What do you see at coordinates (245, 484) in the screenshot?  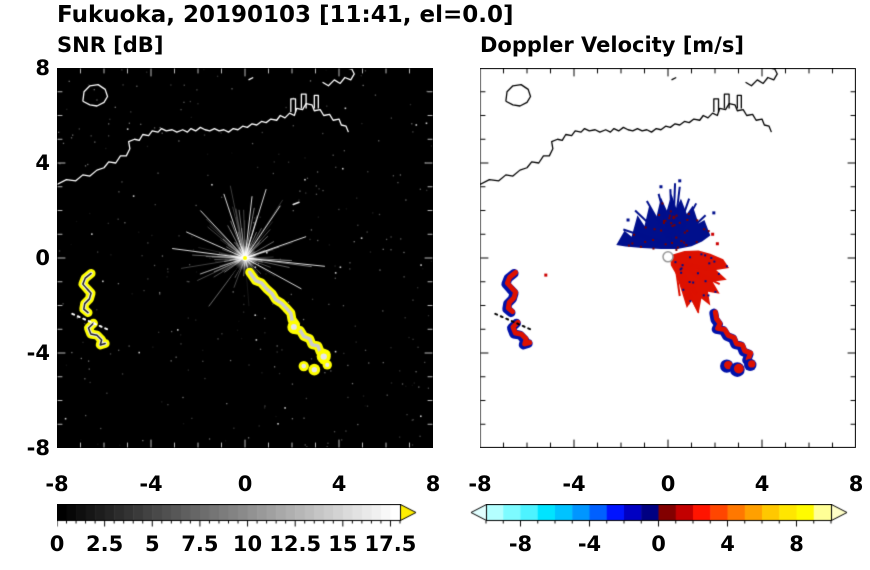 I see `snr-x-tick-label: 0` at bounding box center [245, 484].